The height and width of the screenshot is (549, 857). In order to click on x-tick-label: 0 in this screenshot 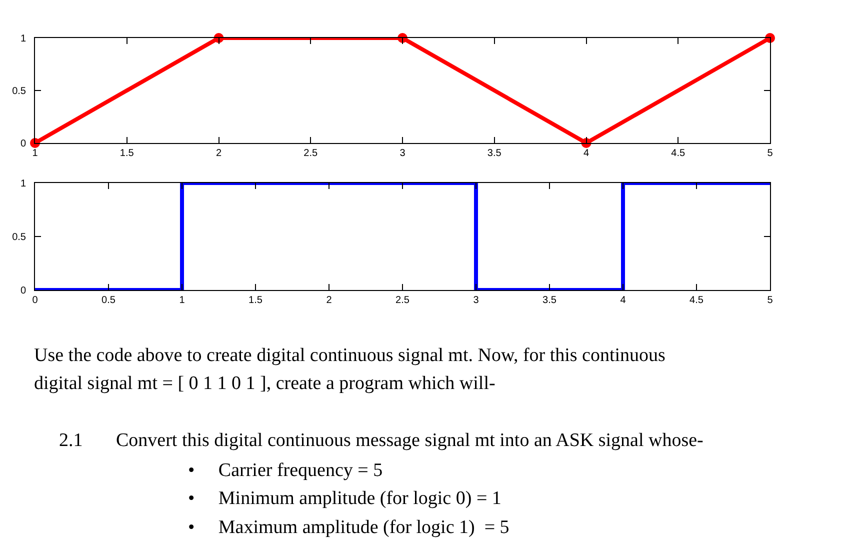, I will do `click(35, 300)`.